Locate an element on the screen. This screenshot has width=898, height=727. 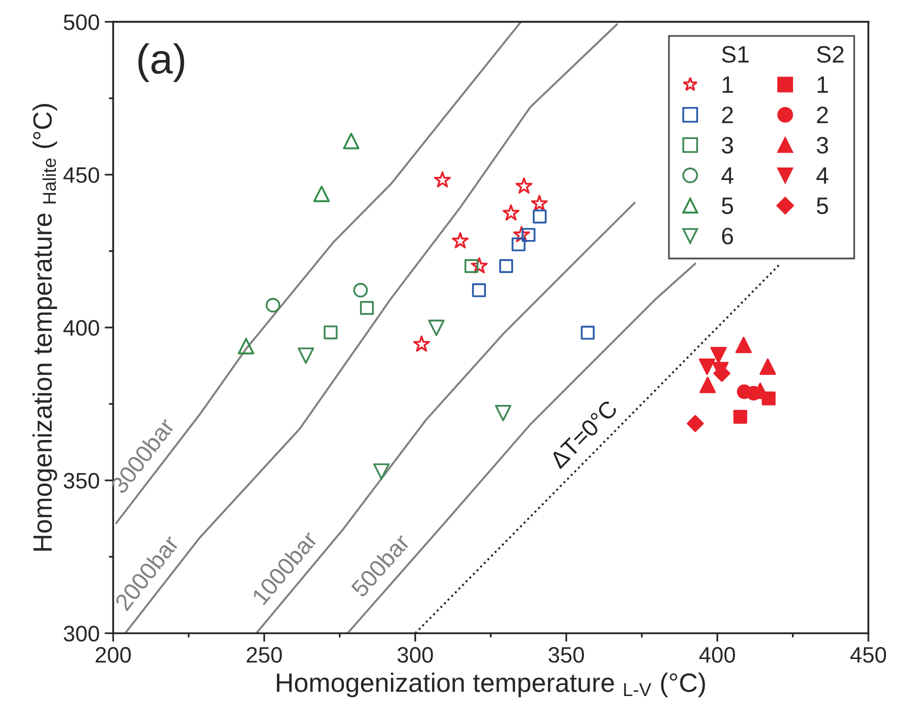
x-tick-label: 350 is located at coordinates (566, 655).